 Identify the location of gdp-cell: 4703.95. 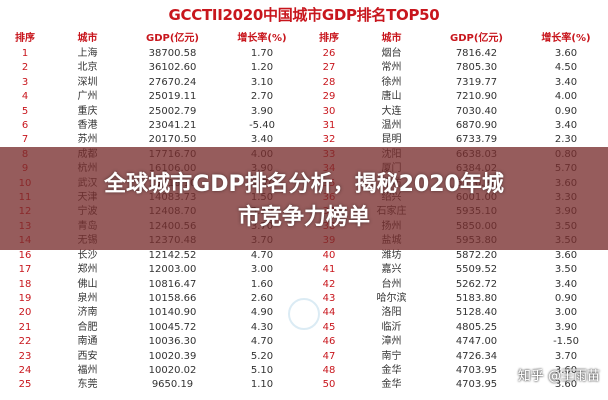
(476, 370).